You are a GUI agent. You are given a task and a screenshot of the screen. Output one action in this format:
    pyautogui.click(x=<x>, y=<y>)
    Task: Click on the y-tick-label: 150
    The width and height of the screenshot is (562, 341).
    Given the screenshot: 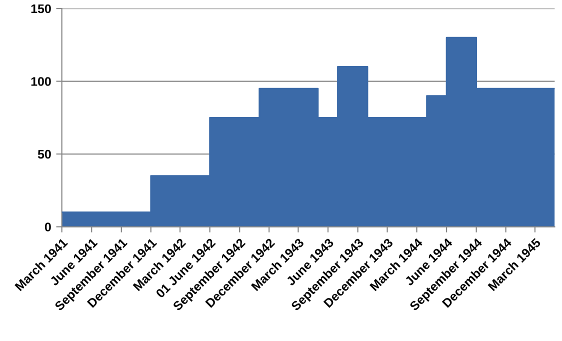 What is the action you would take?
    pyautogui.click(x=41, y=9)
    